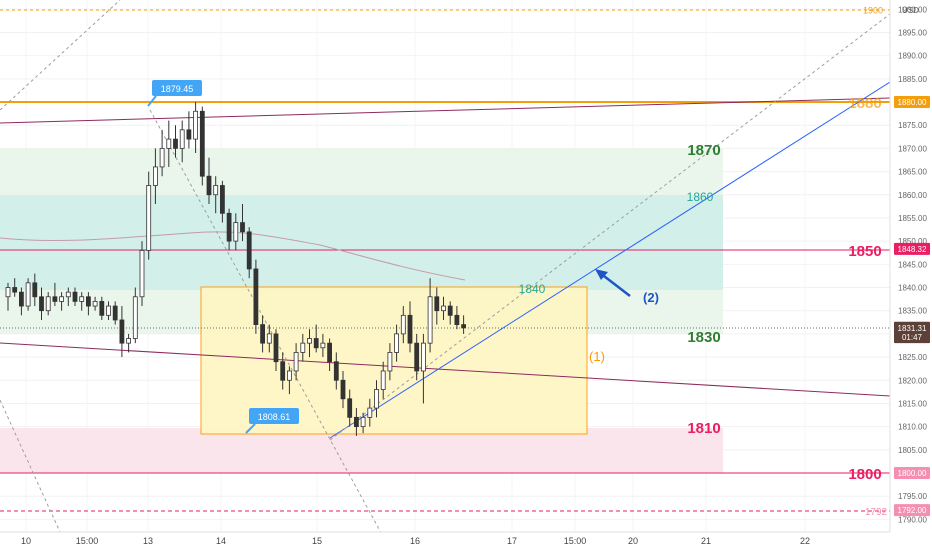 The width and height of the screenshot is (932, 550). Describe the element at coordinates (30, 466) in the screenshot. I see `dashed-left-lower` at that location.